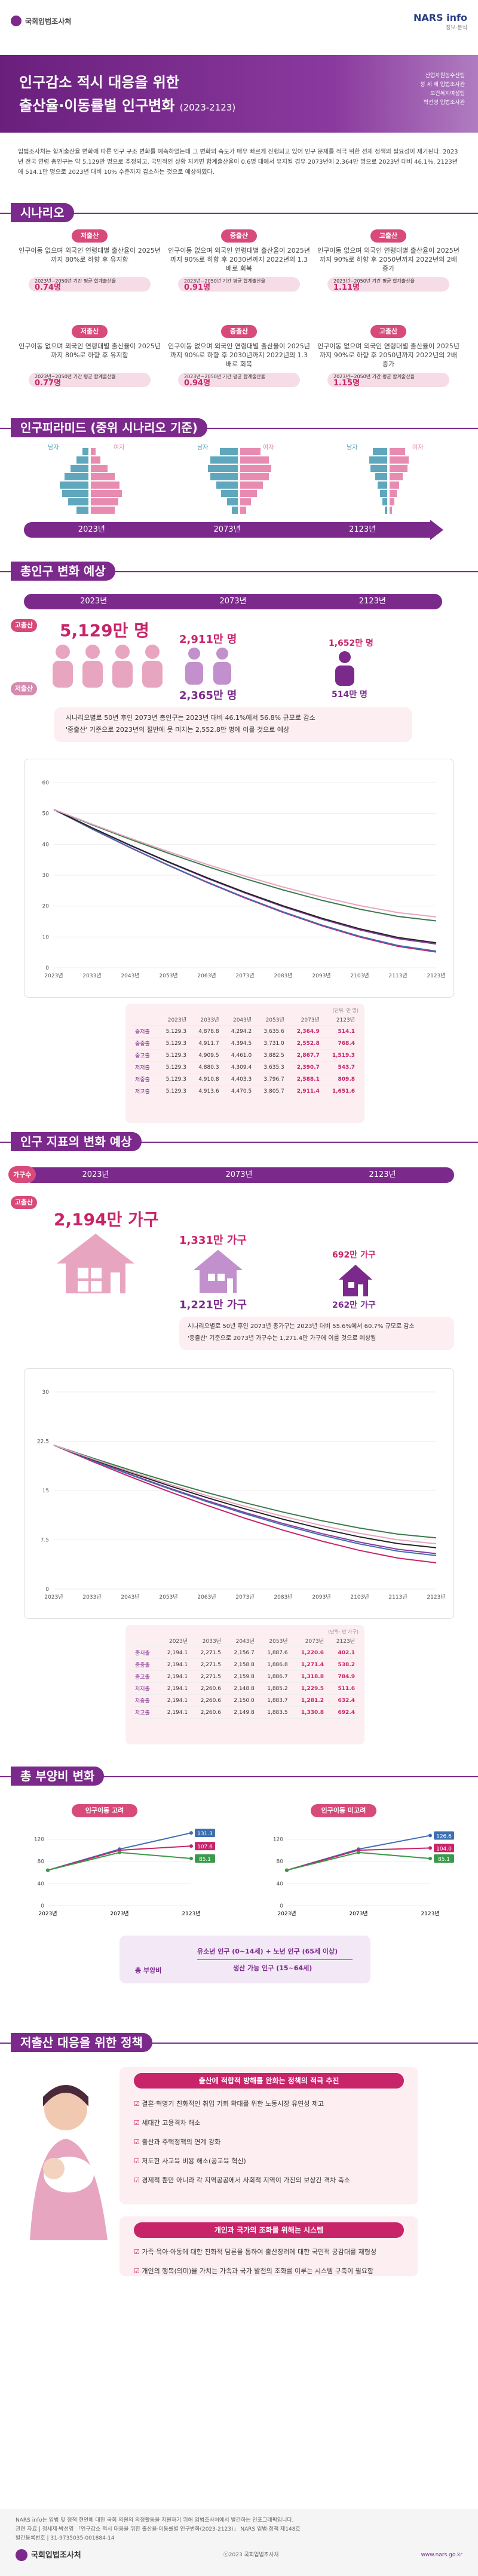  What do you see at coordinates (441, 2555) in the screenshot?
I see `footer-website-link: www.nars.go.kr` at bounding box center [441, 2555].